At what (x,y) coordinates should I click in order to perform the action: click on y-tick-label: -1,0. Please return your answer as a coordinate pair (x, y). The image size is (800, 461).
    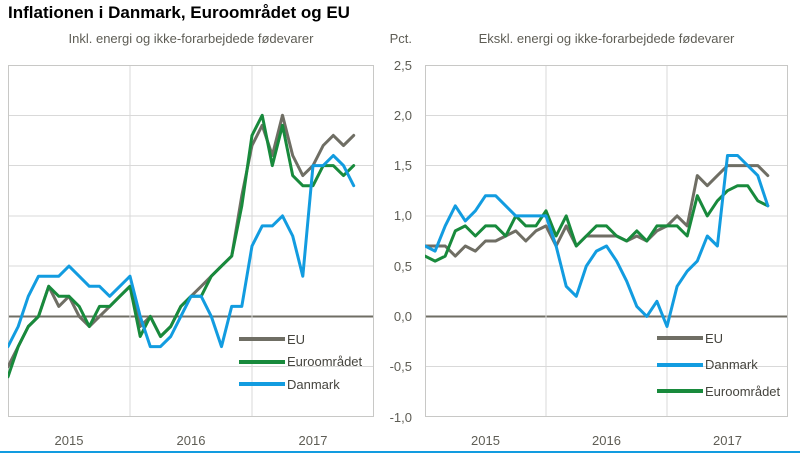
    Looking at the image, I should click on (400, 417).